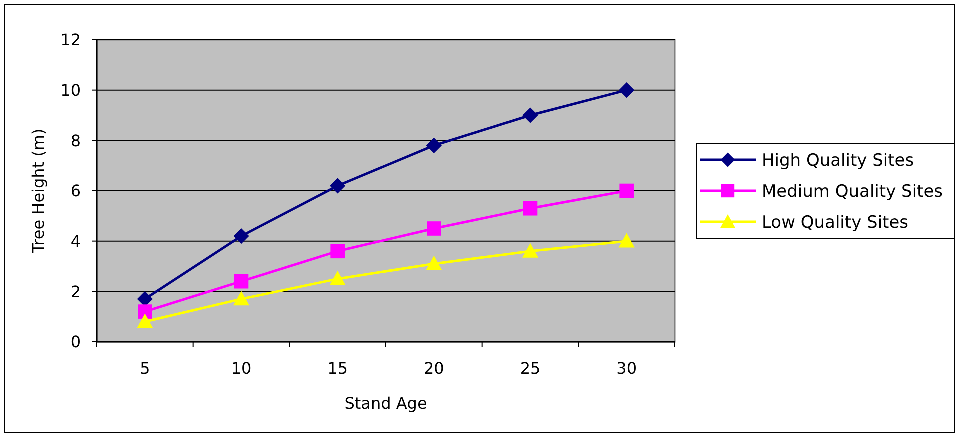  I want to click on y-tick-label: 6, so click(75, 191).